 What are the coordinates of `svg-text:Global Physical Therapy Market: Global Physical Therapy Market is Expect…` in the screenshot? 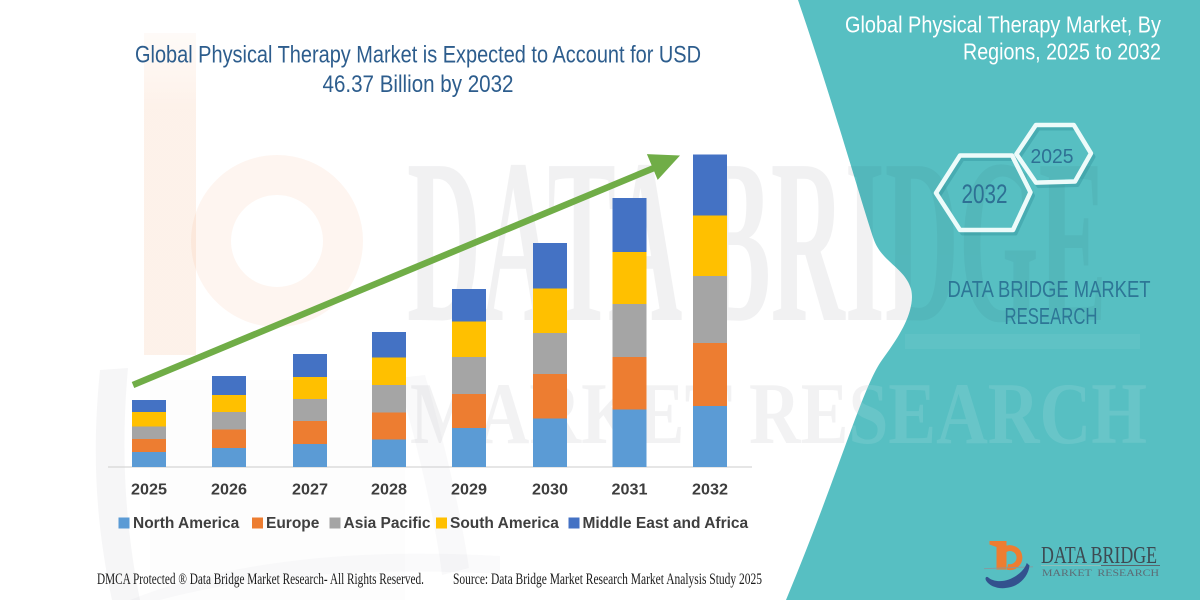 It's located at (418, 55).